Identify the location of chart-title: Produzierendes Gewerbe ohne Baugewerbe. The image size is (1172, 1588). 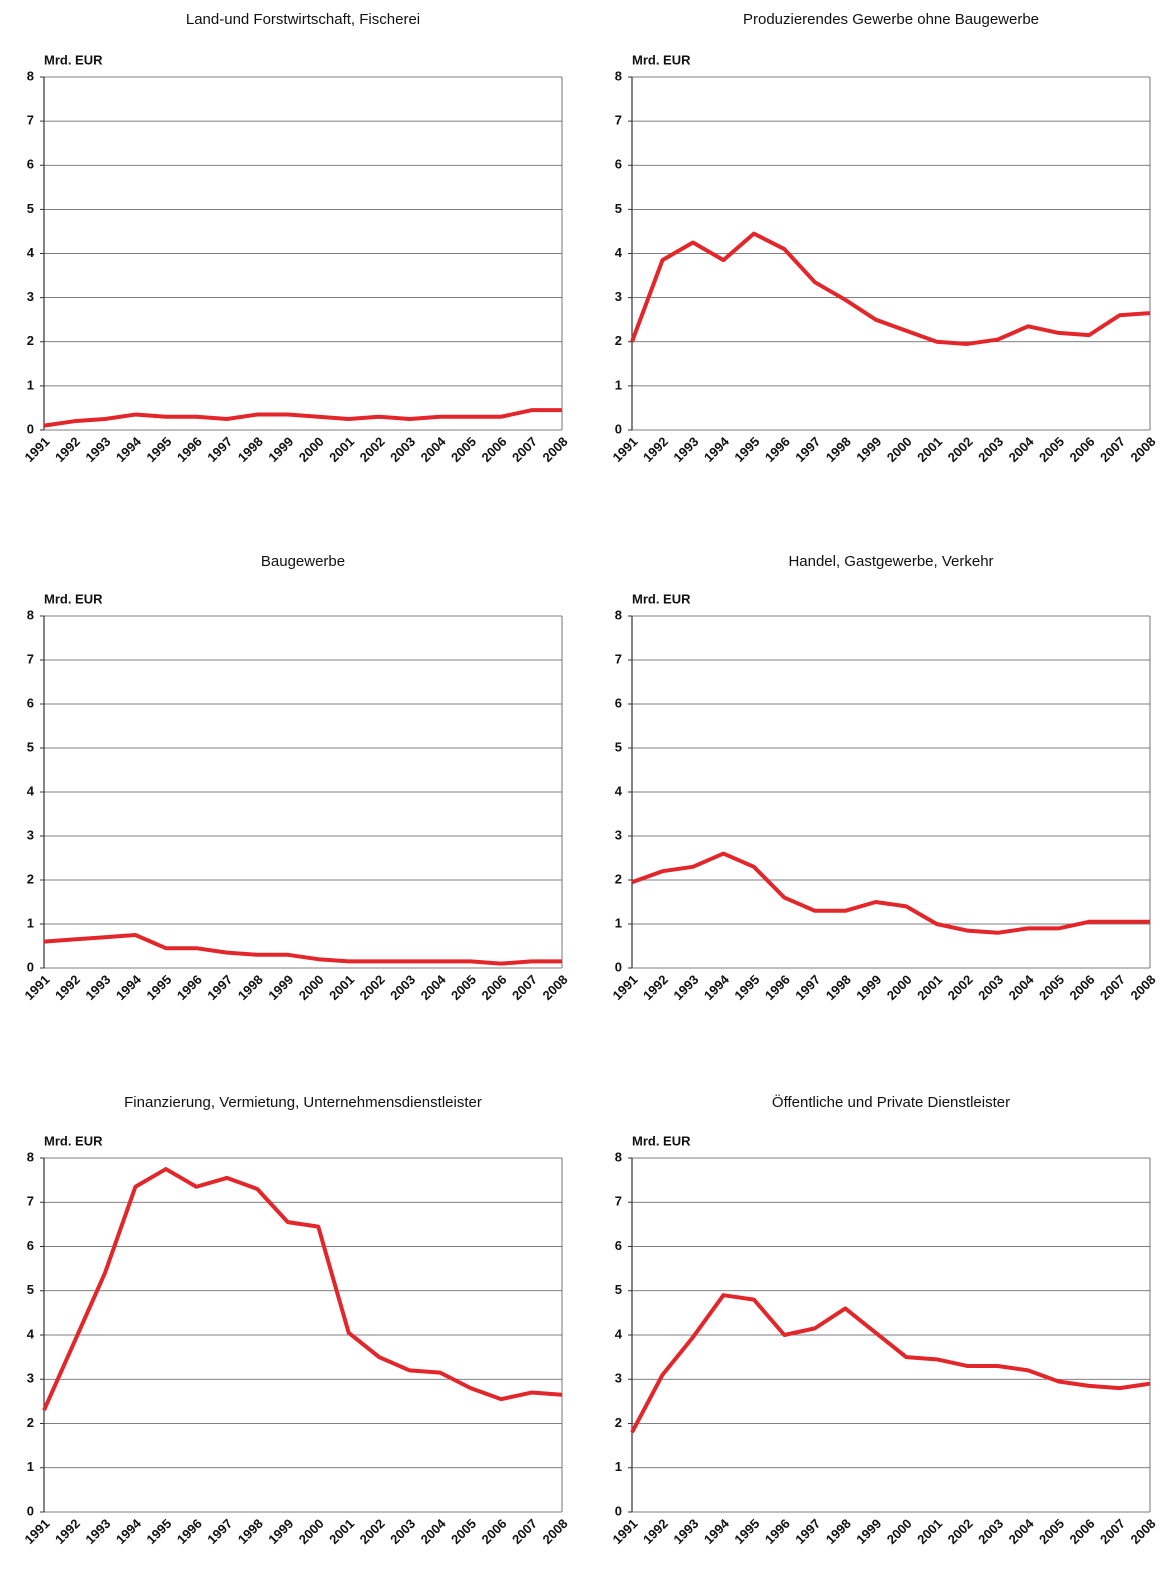
(891, 19).